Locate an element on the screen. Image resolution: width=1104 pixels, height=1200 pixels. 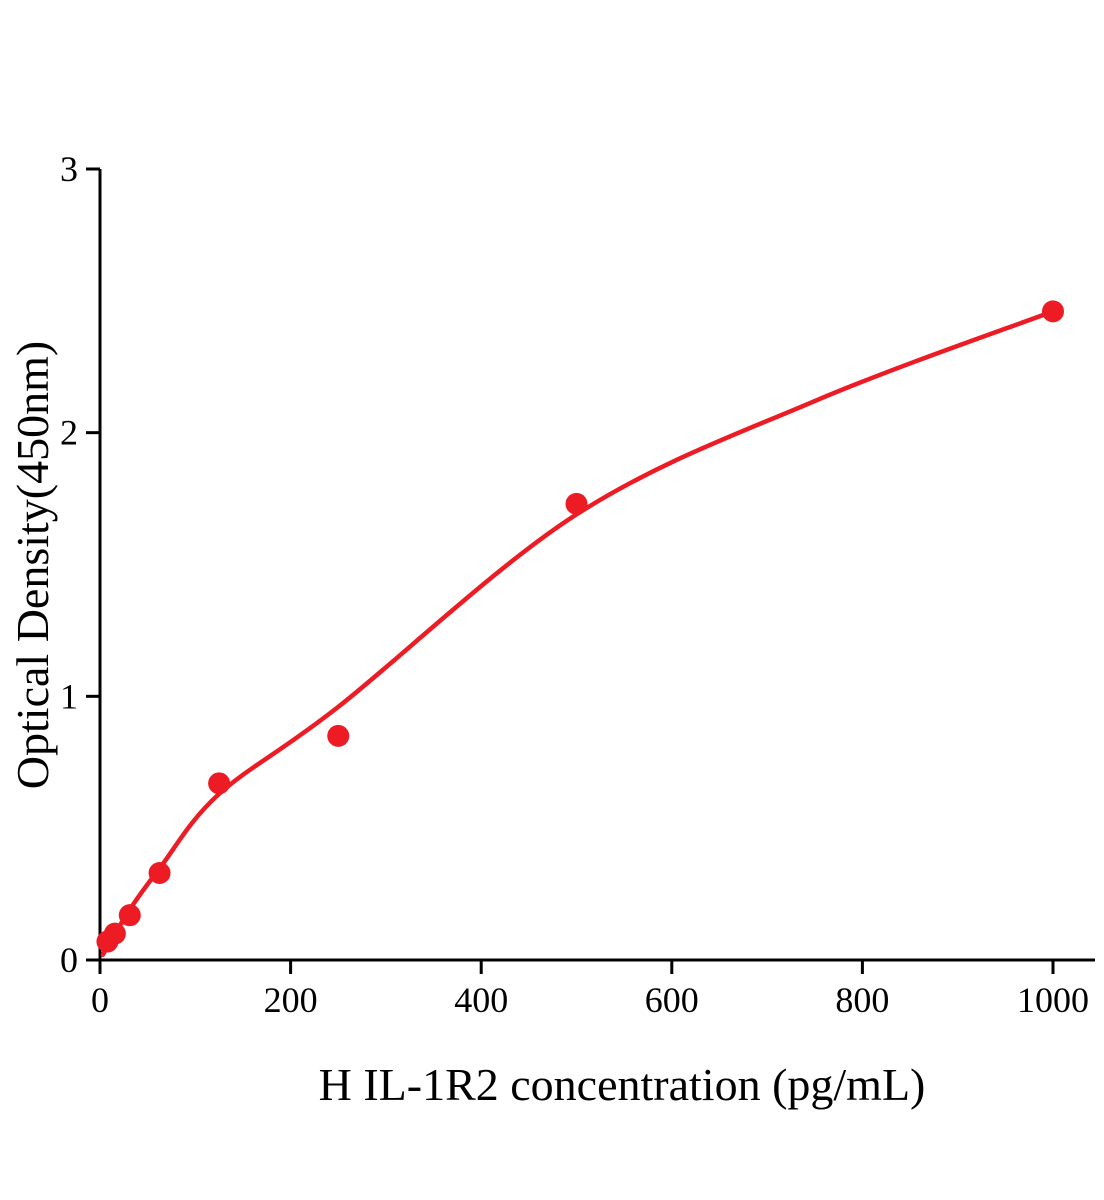
y-axis-label: Optical Density(450nm) is located at coordinates (32, 565).